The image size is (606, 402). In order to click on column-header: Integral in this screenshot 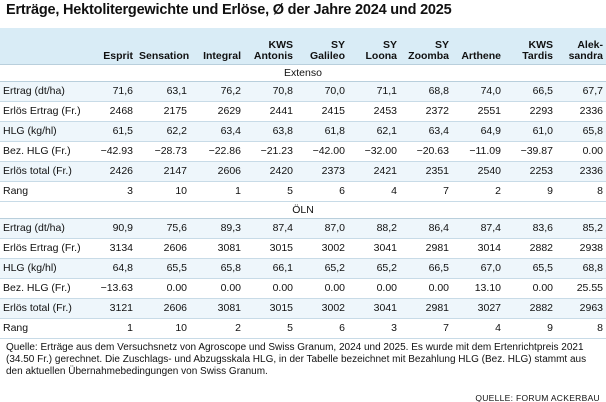, I will do `click(217, 46)`.